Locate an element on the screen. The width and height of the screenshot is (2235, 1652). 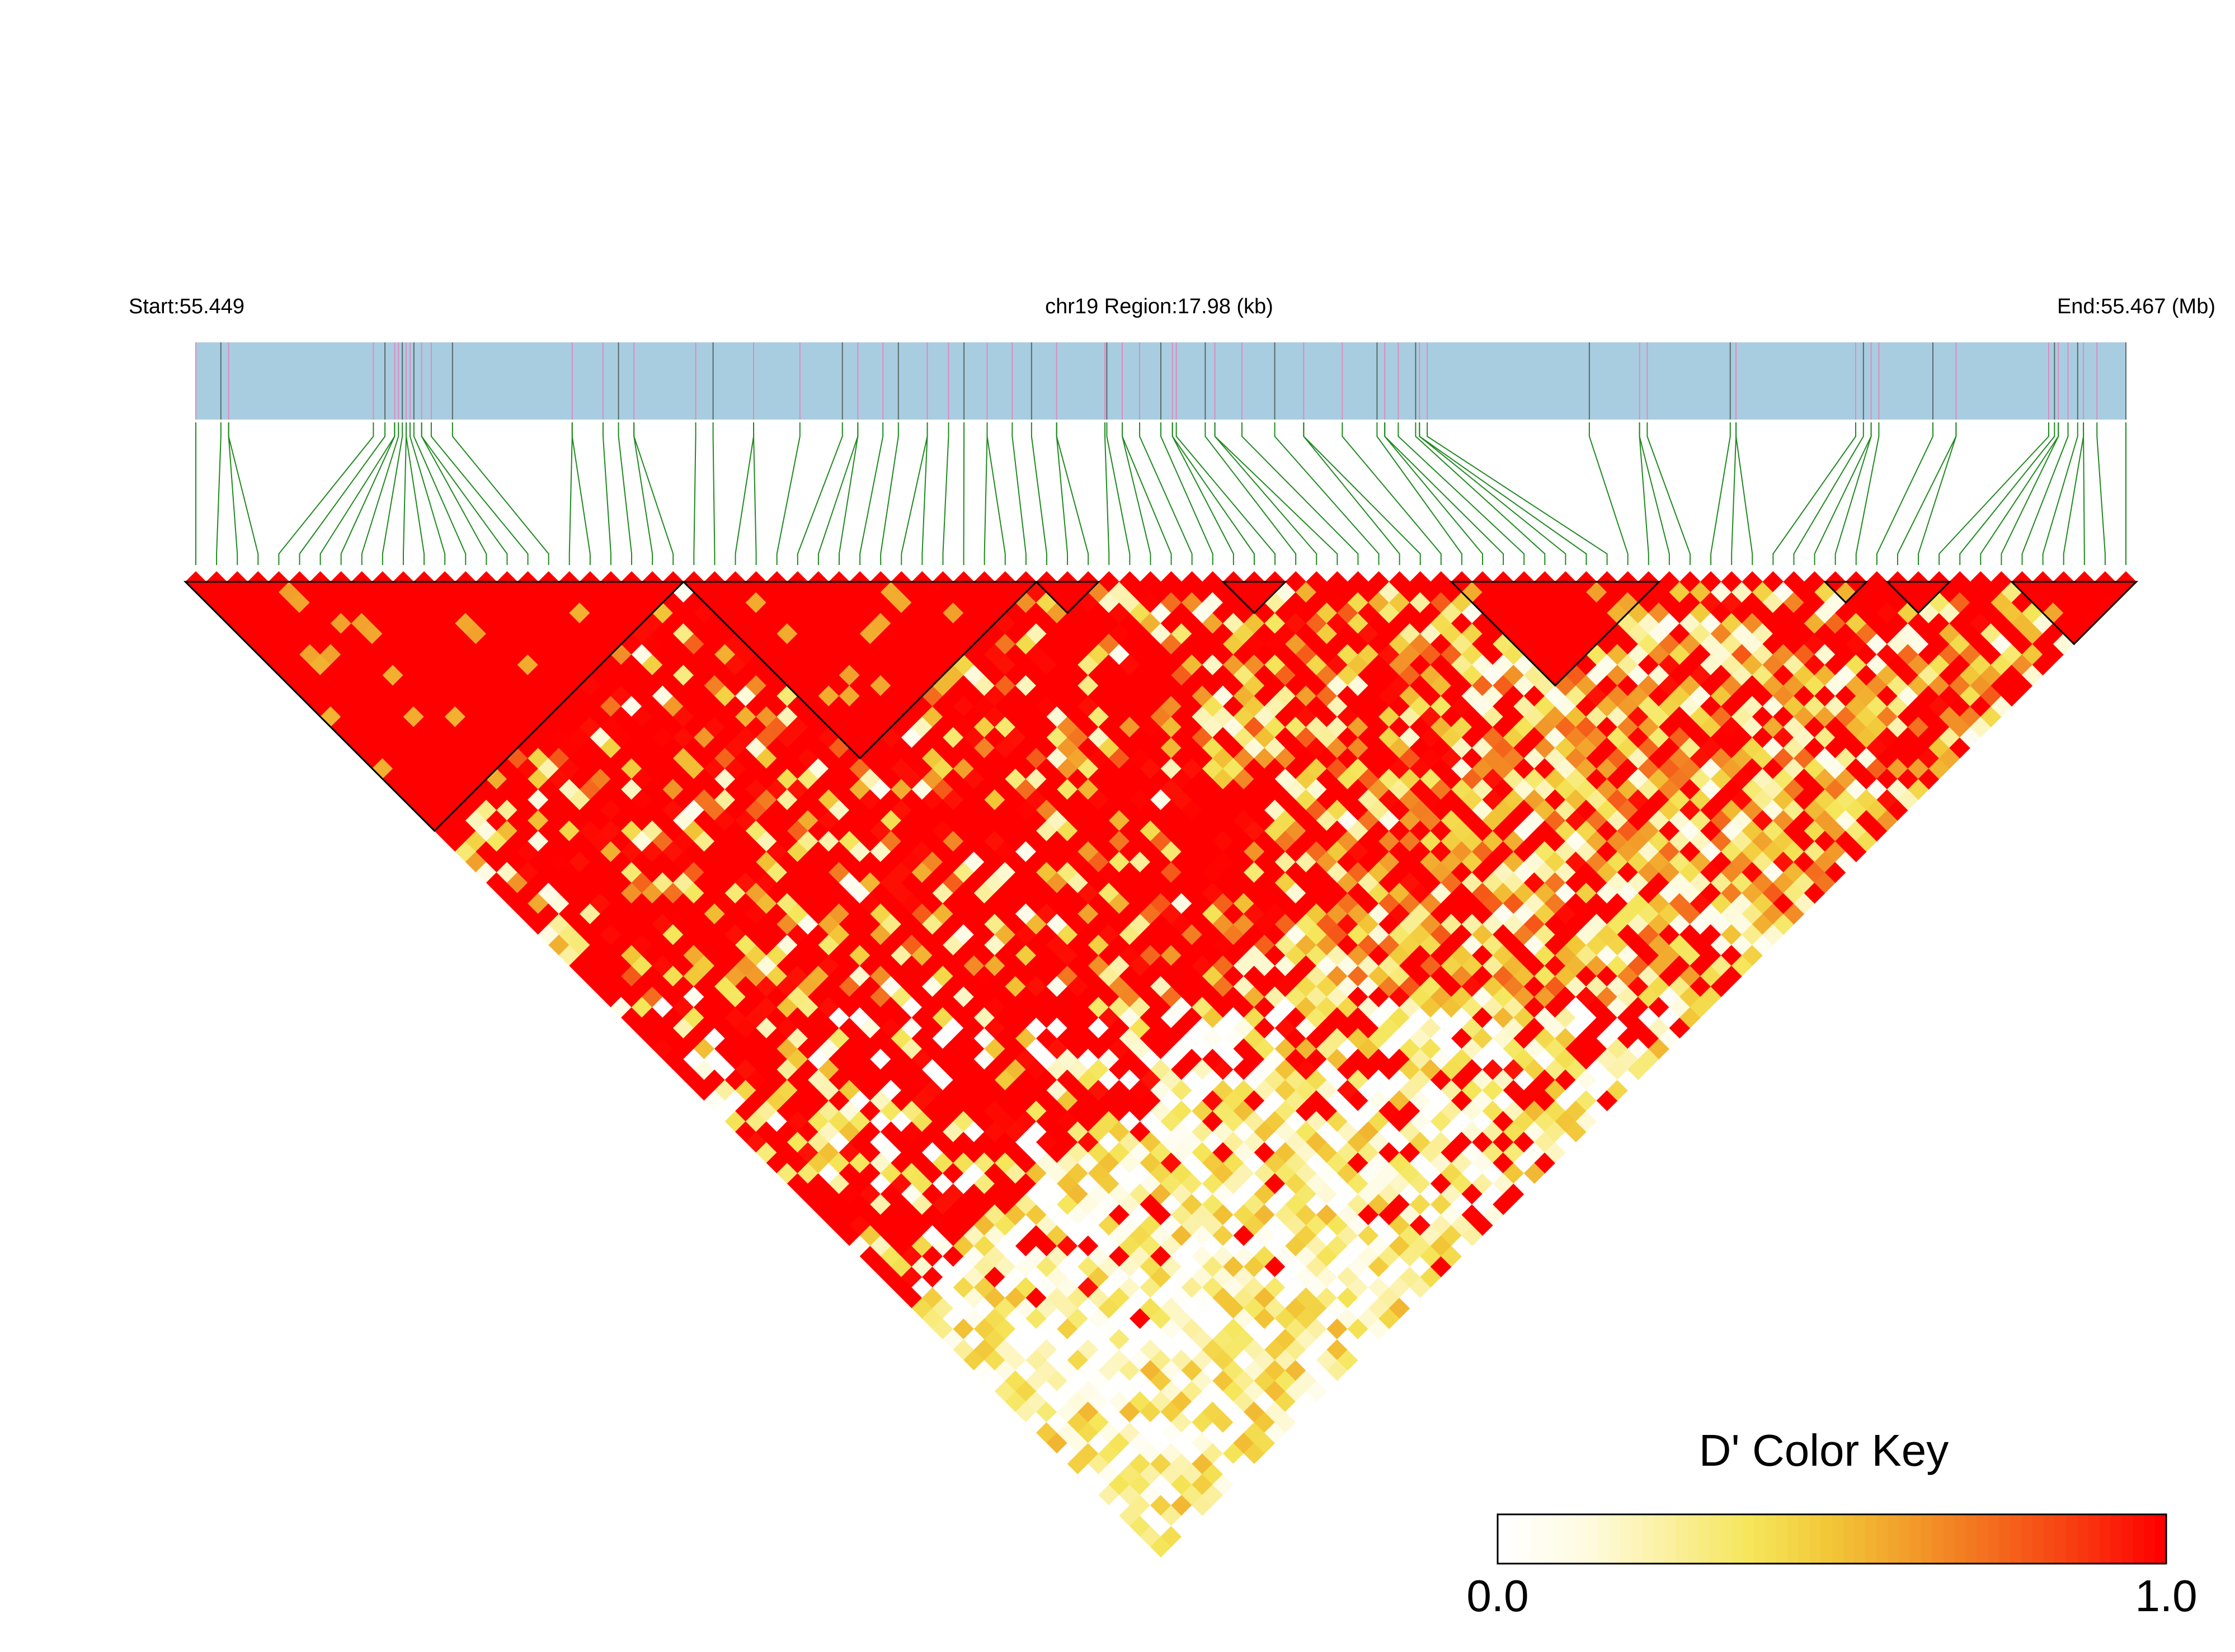
color-key: D' Color Key 0.0 1.0 is located at coordinates (1831, 1523).